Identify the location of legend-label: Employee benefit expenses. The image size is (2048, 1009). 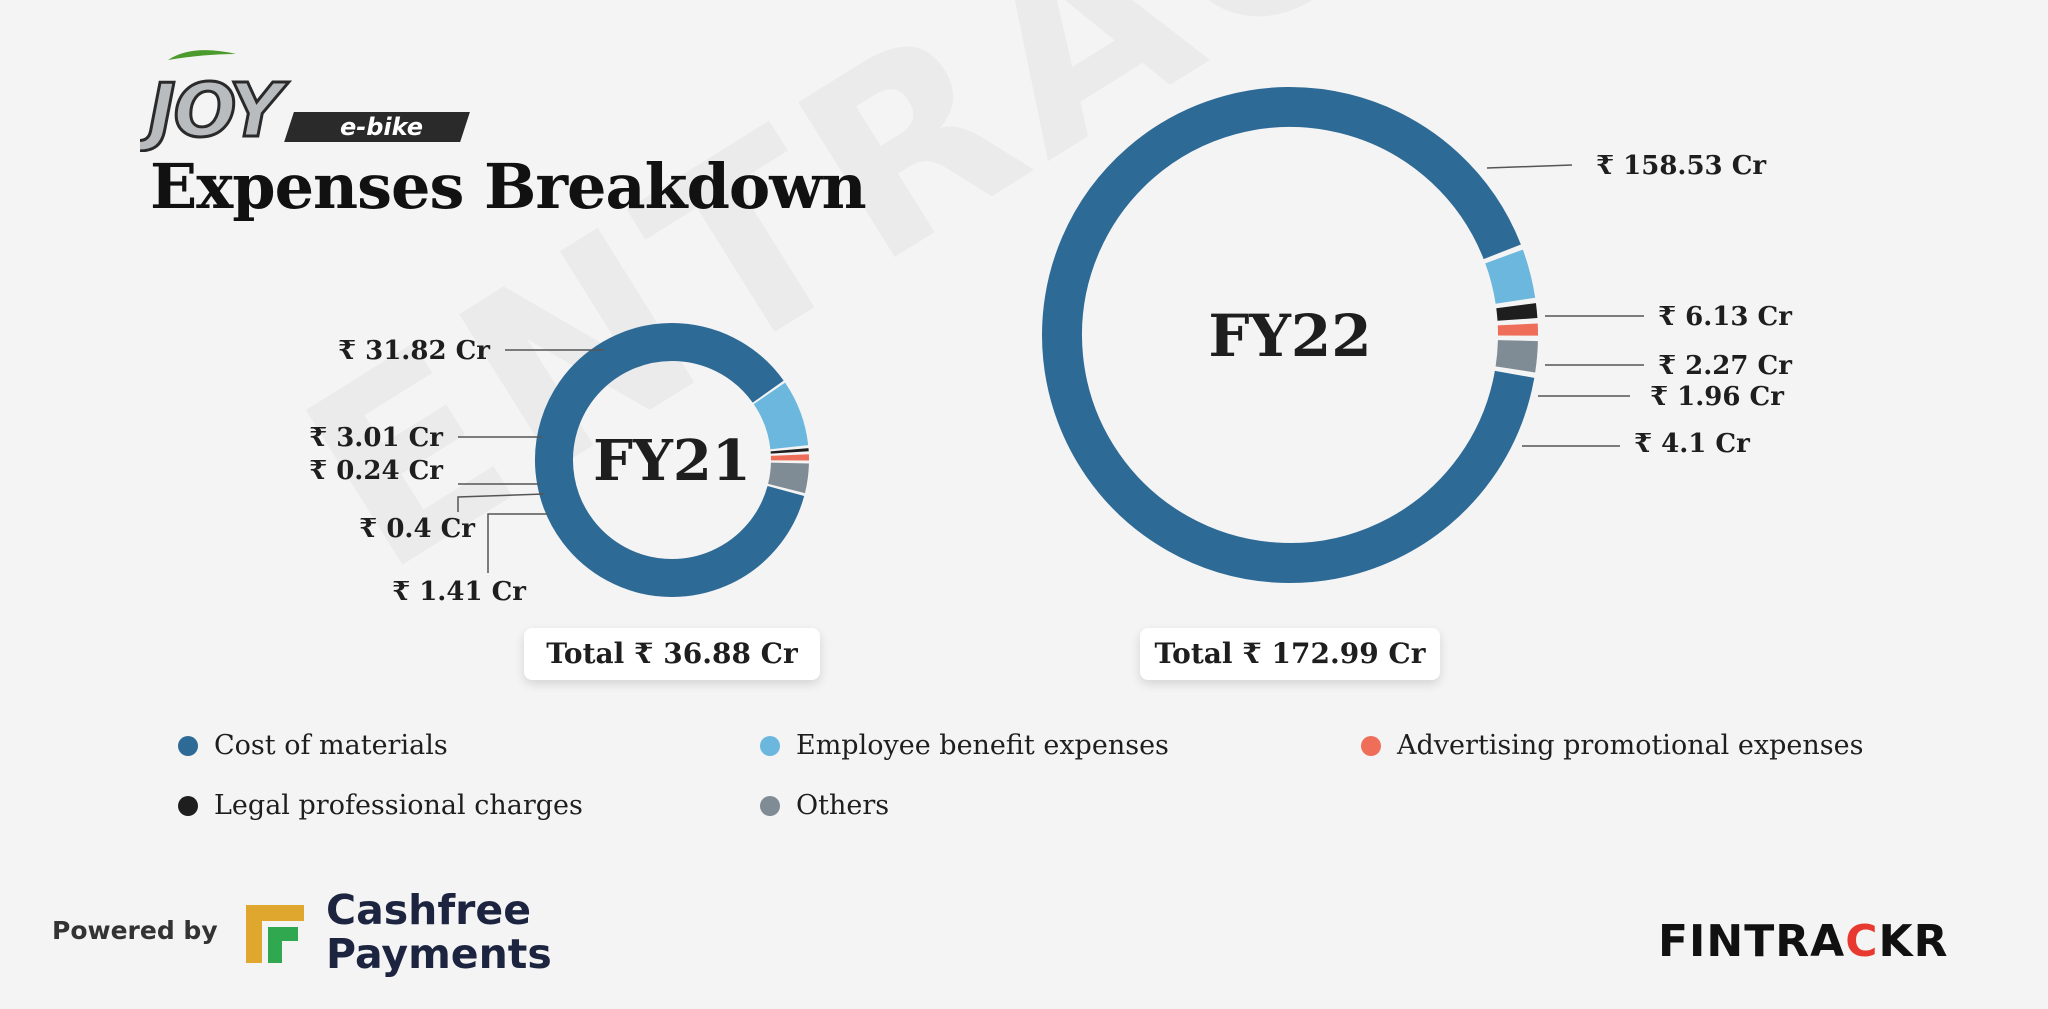
(982, 745).